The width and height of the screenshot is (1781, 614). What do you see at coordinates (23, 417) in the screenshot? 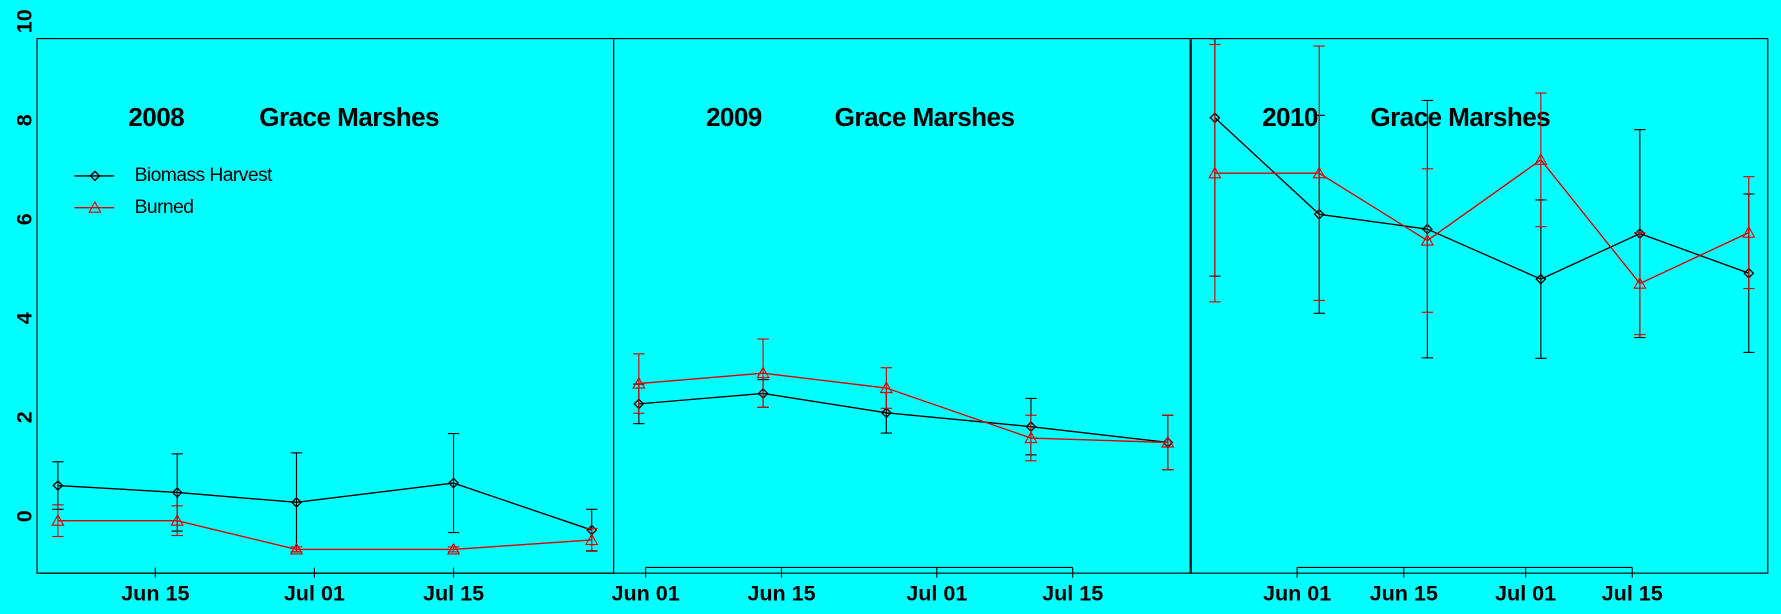
I see `y-tick-label: 2` at bounding box center [23, 417].